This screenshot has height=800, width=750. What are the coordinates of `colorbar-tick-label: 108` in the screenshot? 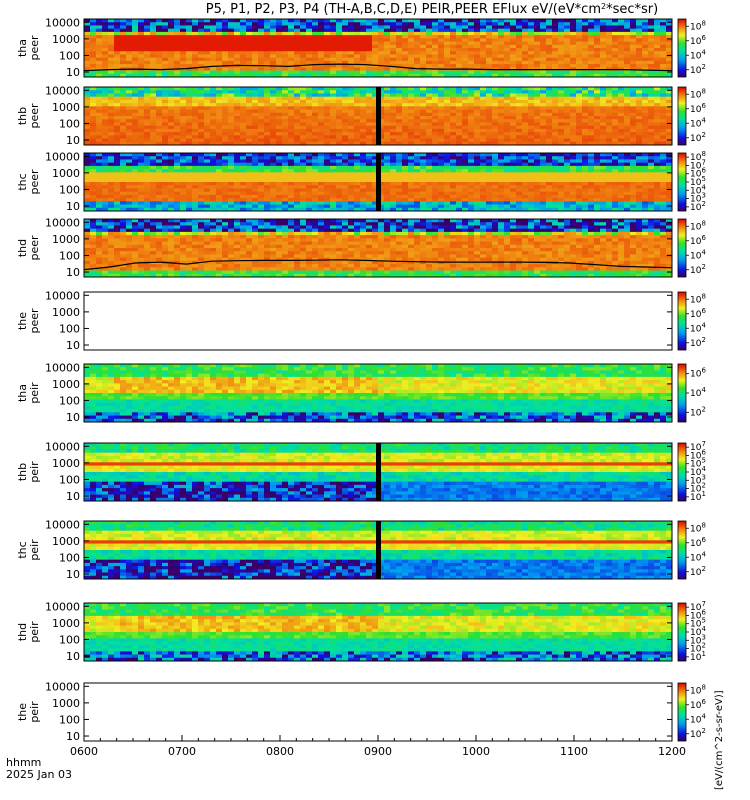 It's located at (698, 93).